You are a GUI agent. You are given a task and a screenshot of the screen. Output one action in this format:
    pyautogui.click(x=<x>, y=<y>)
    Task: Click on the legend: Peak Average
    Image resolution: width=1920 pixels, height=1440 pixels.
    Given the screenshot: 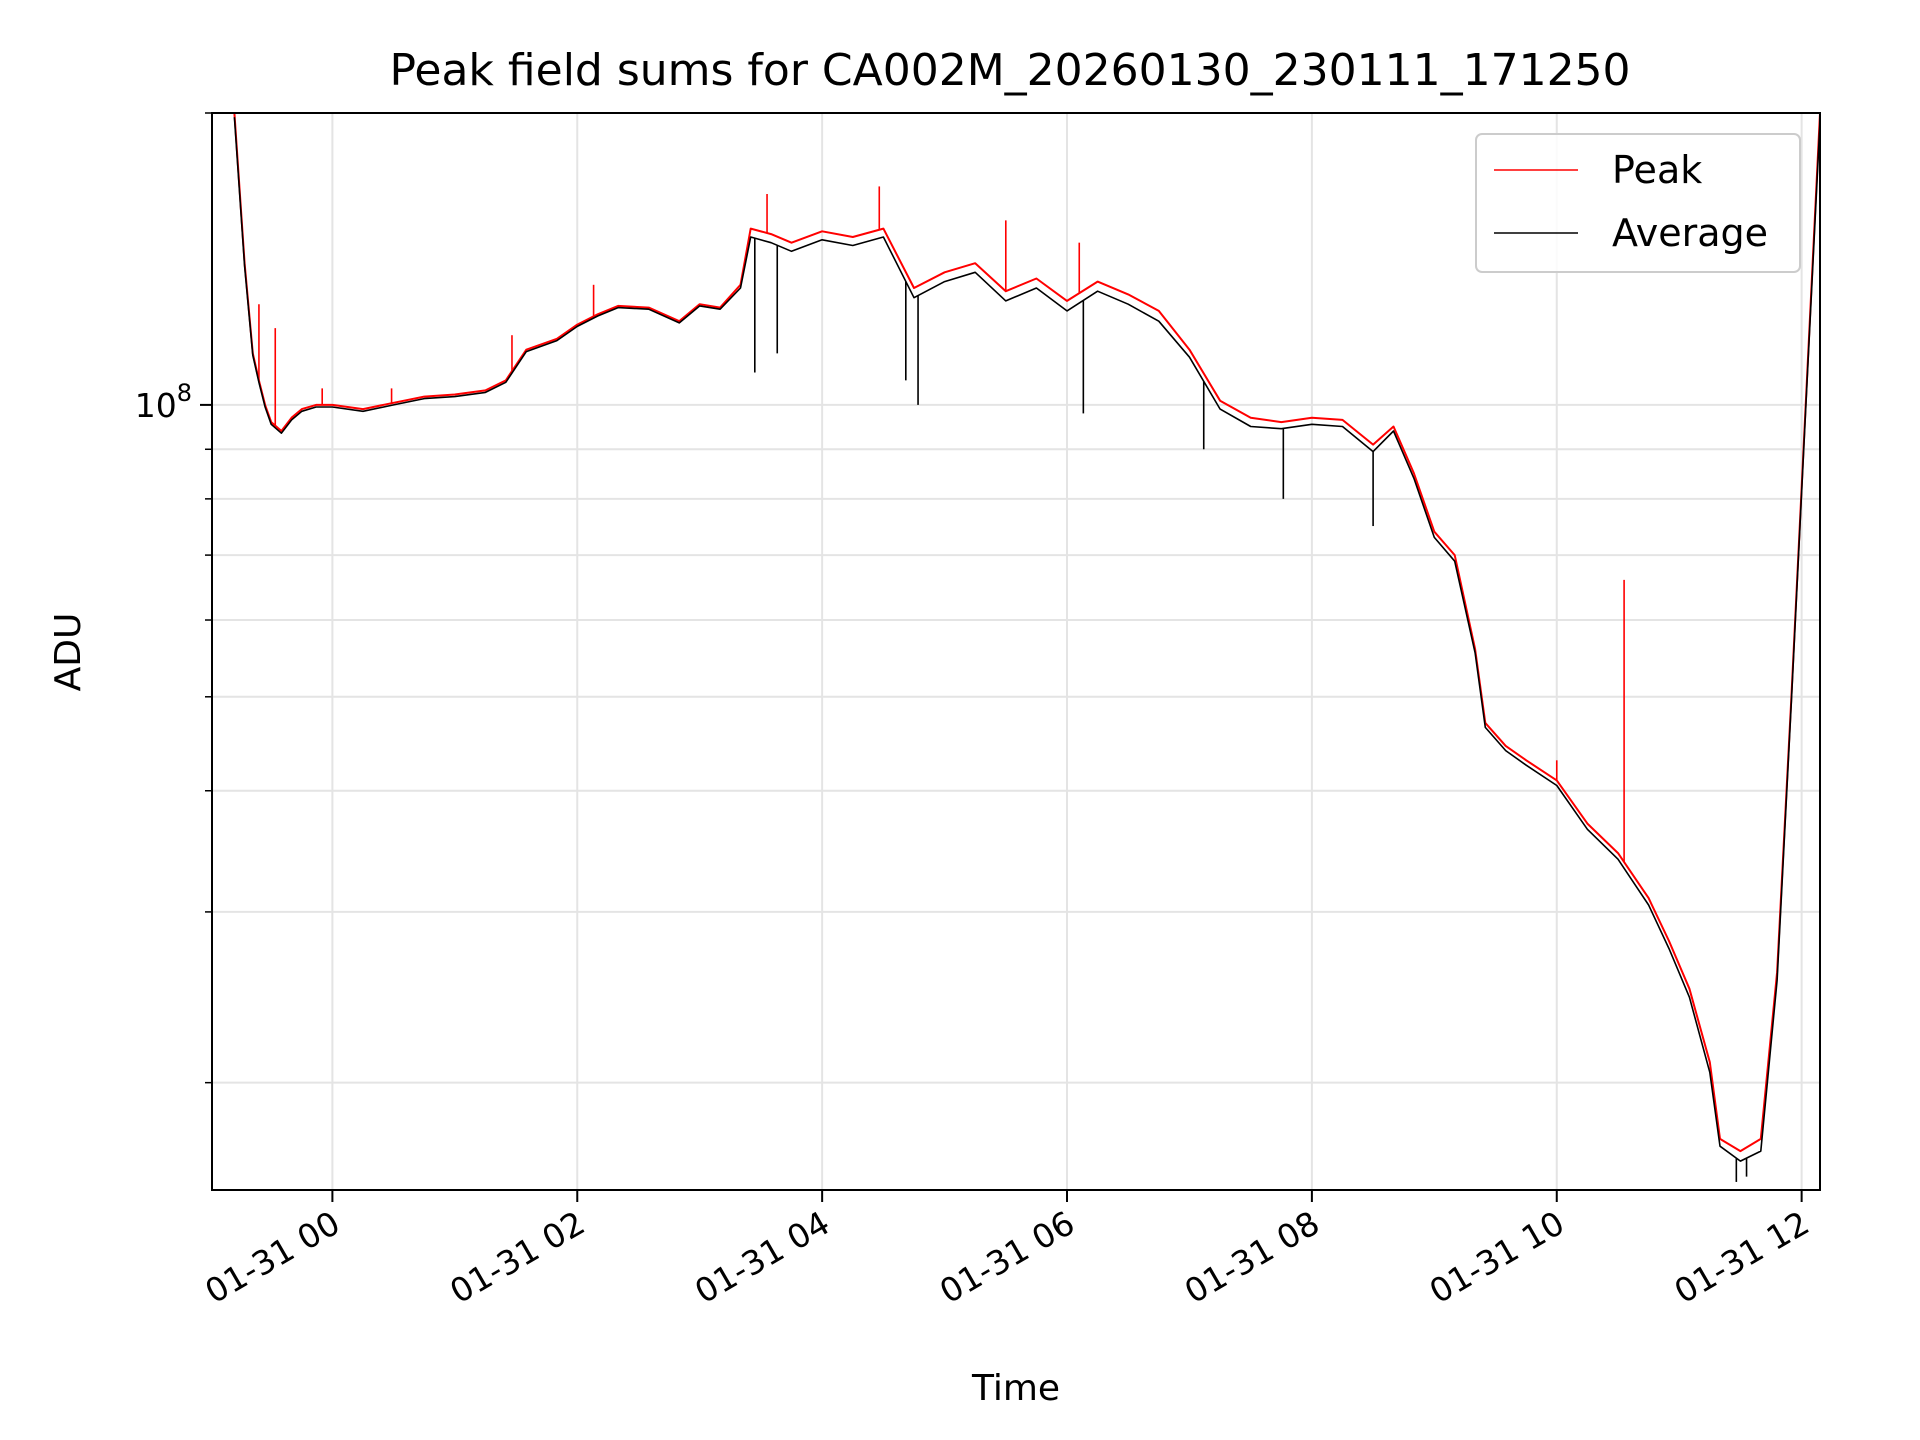 What is the action you would take?
    pyautogui.click(x=1638, y=203)
    